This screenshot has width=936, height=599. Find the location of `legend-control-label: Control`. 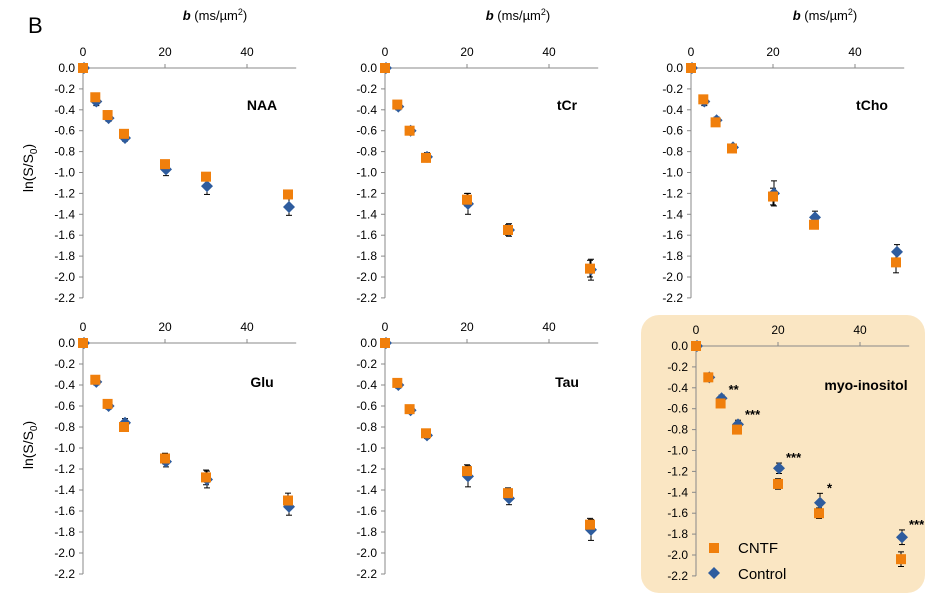

legend-control-label: Control is located at coordinates (762, 574).